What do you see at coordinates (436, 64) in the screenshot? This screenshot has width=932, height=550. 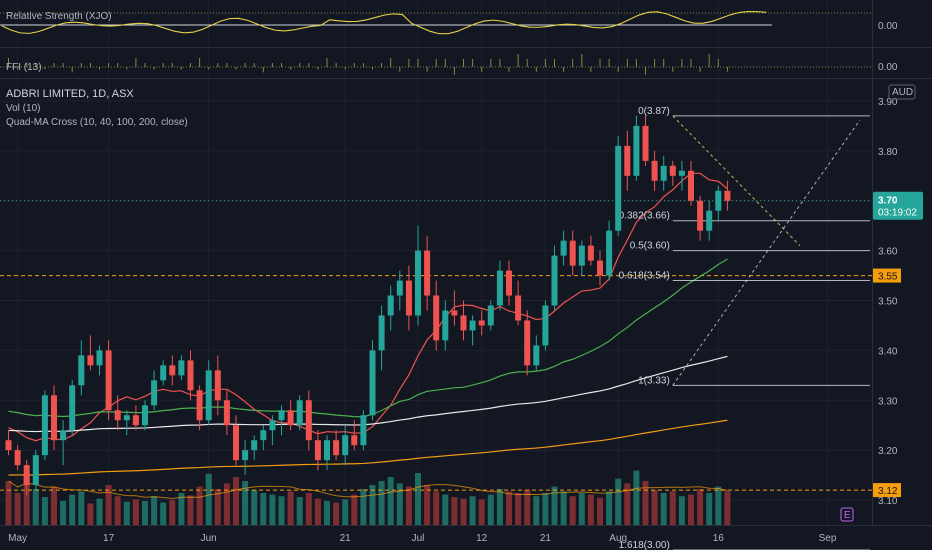 I see `ffi-panel` at bounding box center [436, 64].